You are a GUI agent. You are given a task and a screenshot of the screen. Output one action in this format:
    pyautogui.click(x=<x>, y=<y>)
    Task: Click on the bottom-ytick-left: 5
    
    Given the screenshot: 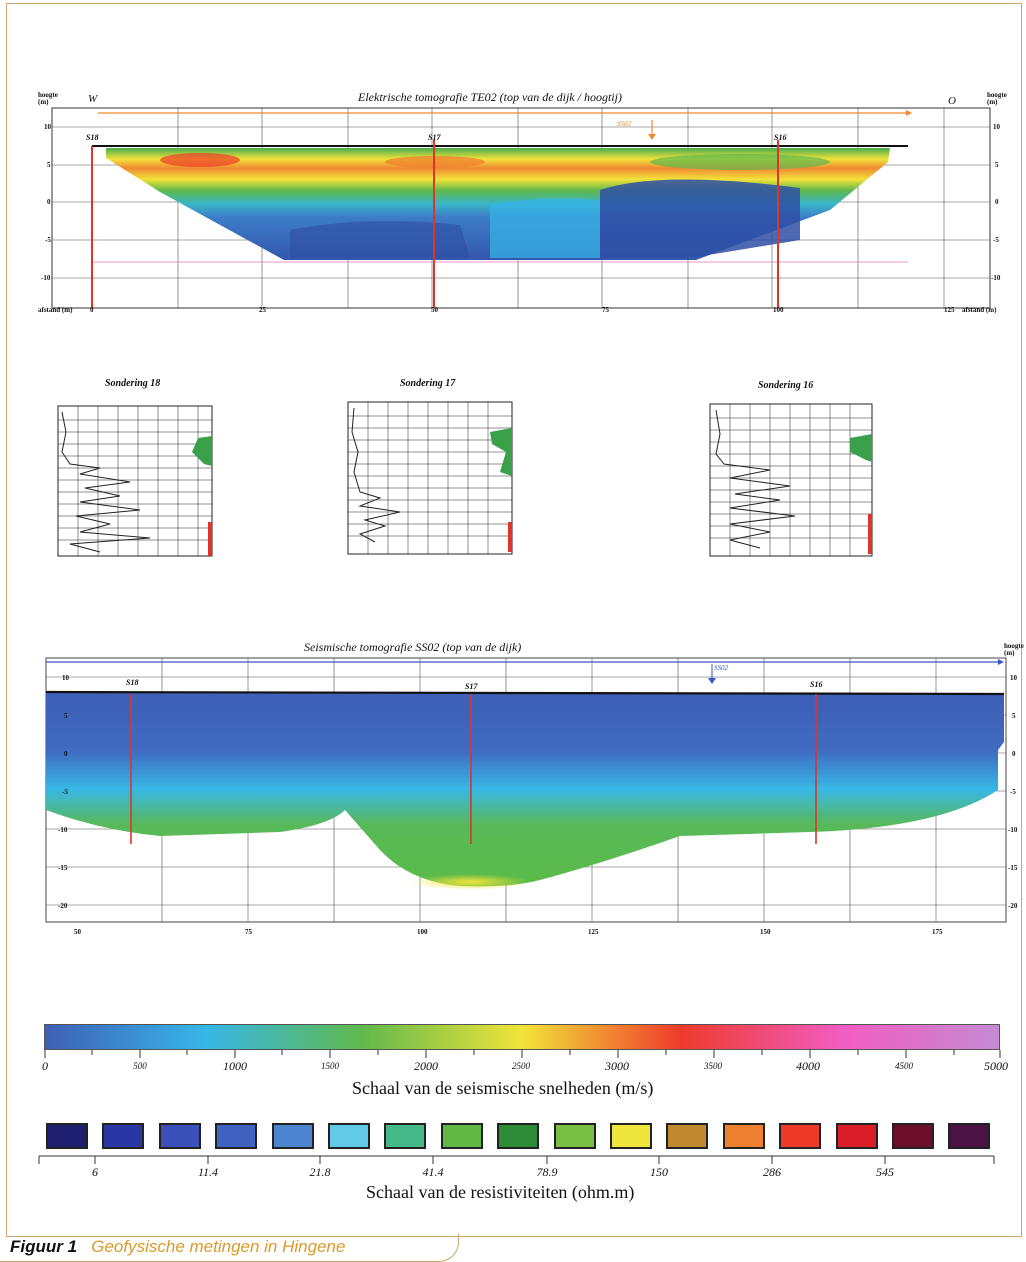 What is the action you would take?
    pyautogui.click(x=66, y=716)
    